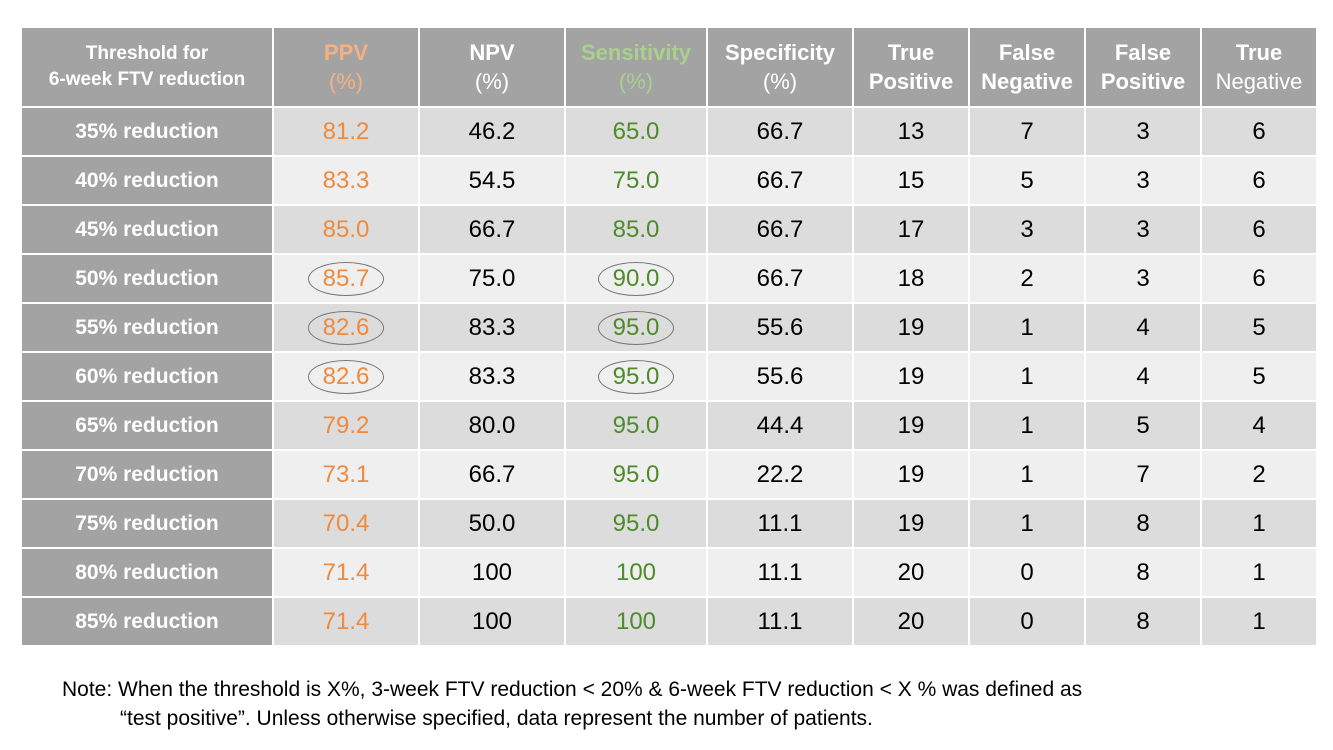 The height and width of the screenshot is (750, 1333). What do you see at coordinates (1143, 474) in the screenshot?
I see `cell-fp-value: 7` at bounding box center [1143, 474].